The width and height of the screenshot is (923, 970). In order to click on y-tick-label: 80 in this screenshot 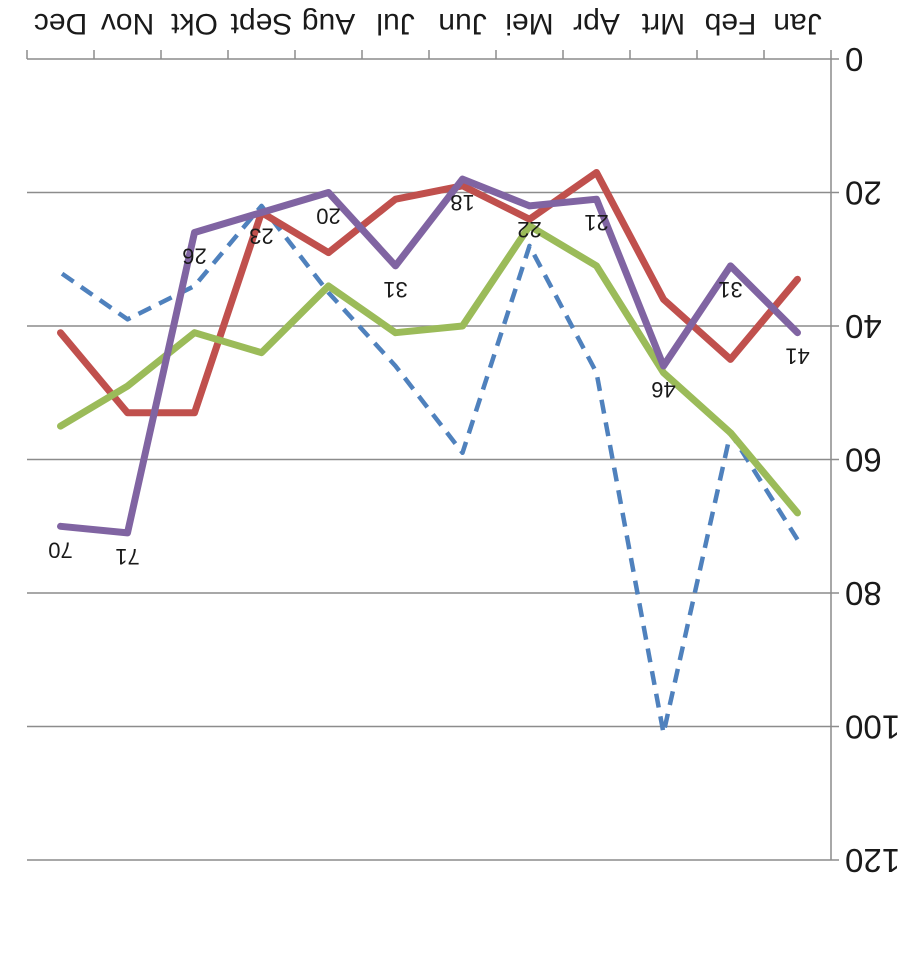, I will do `click(863, 593)`.